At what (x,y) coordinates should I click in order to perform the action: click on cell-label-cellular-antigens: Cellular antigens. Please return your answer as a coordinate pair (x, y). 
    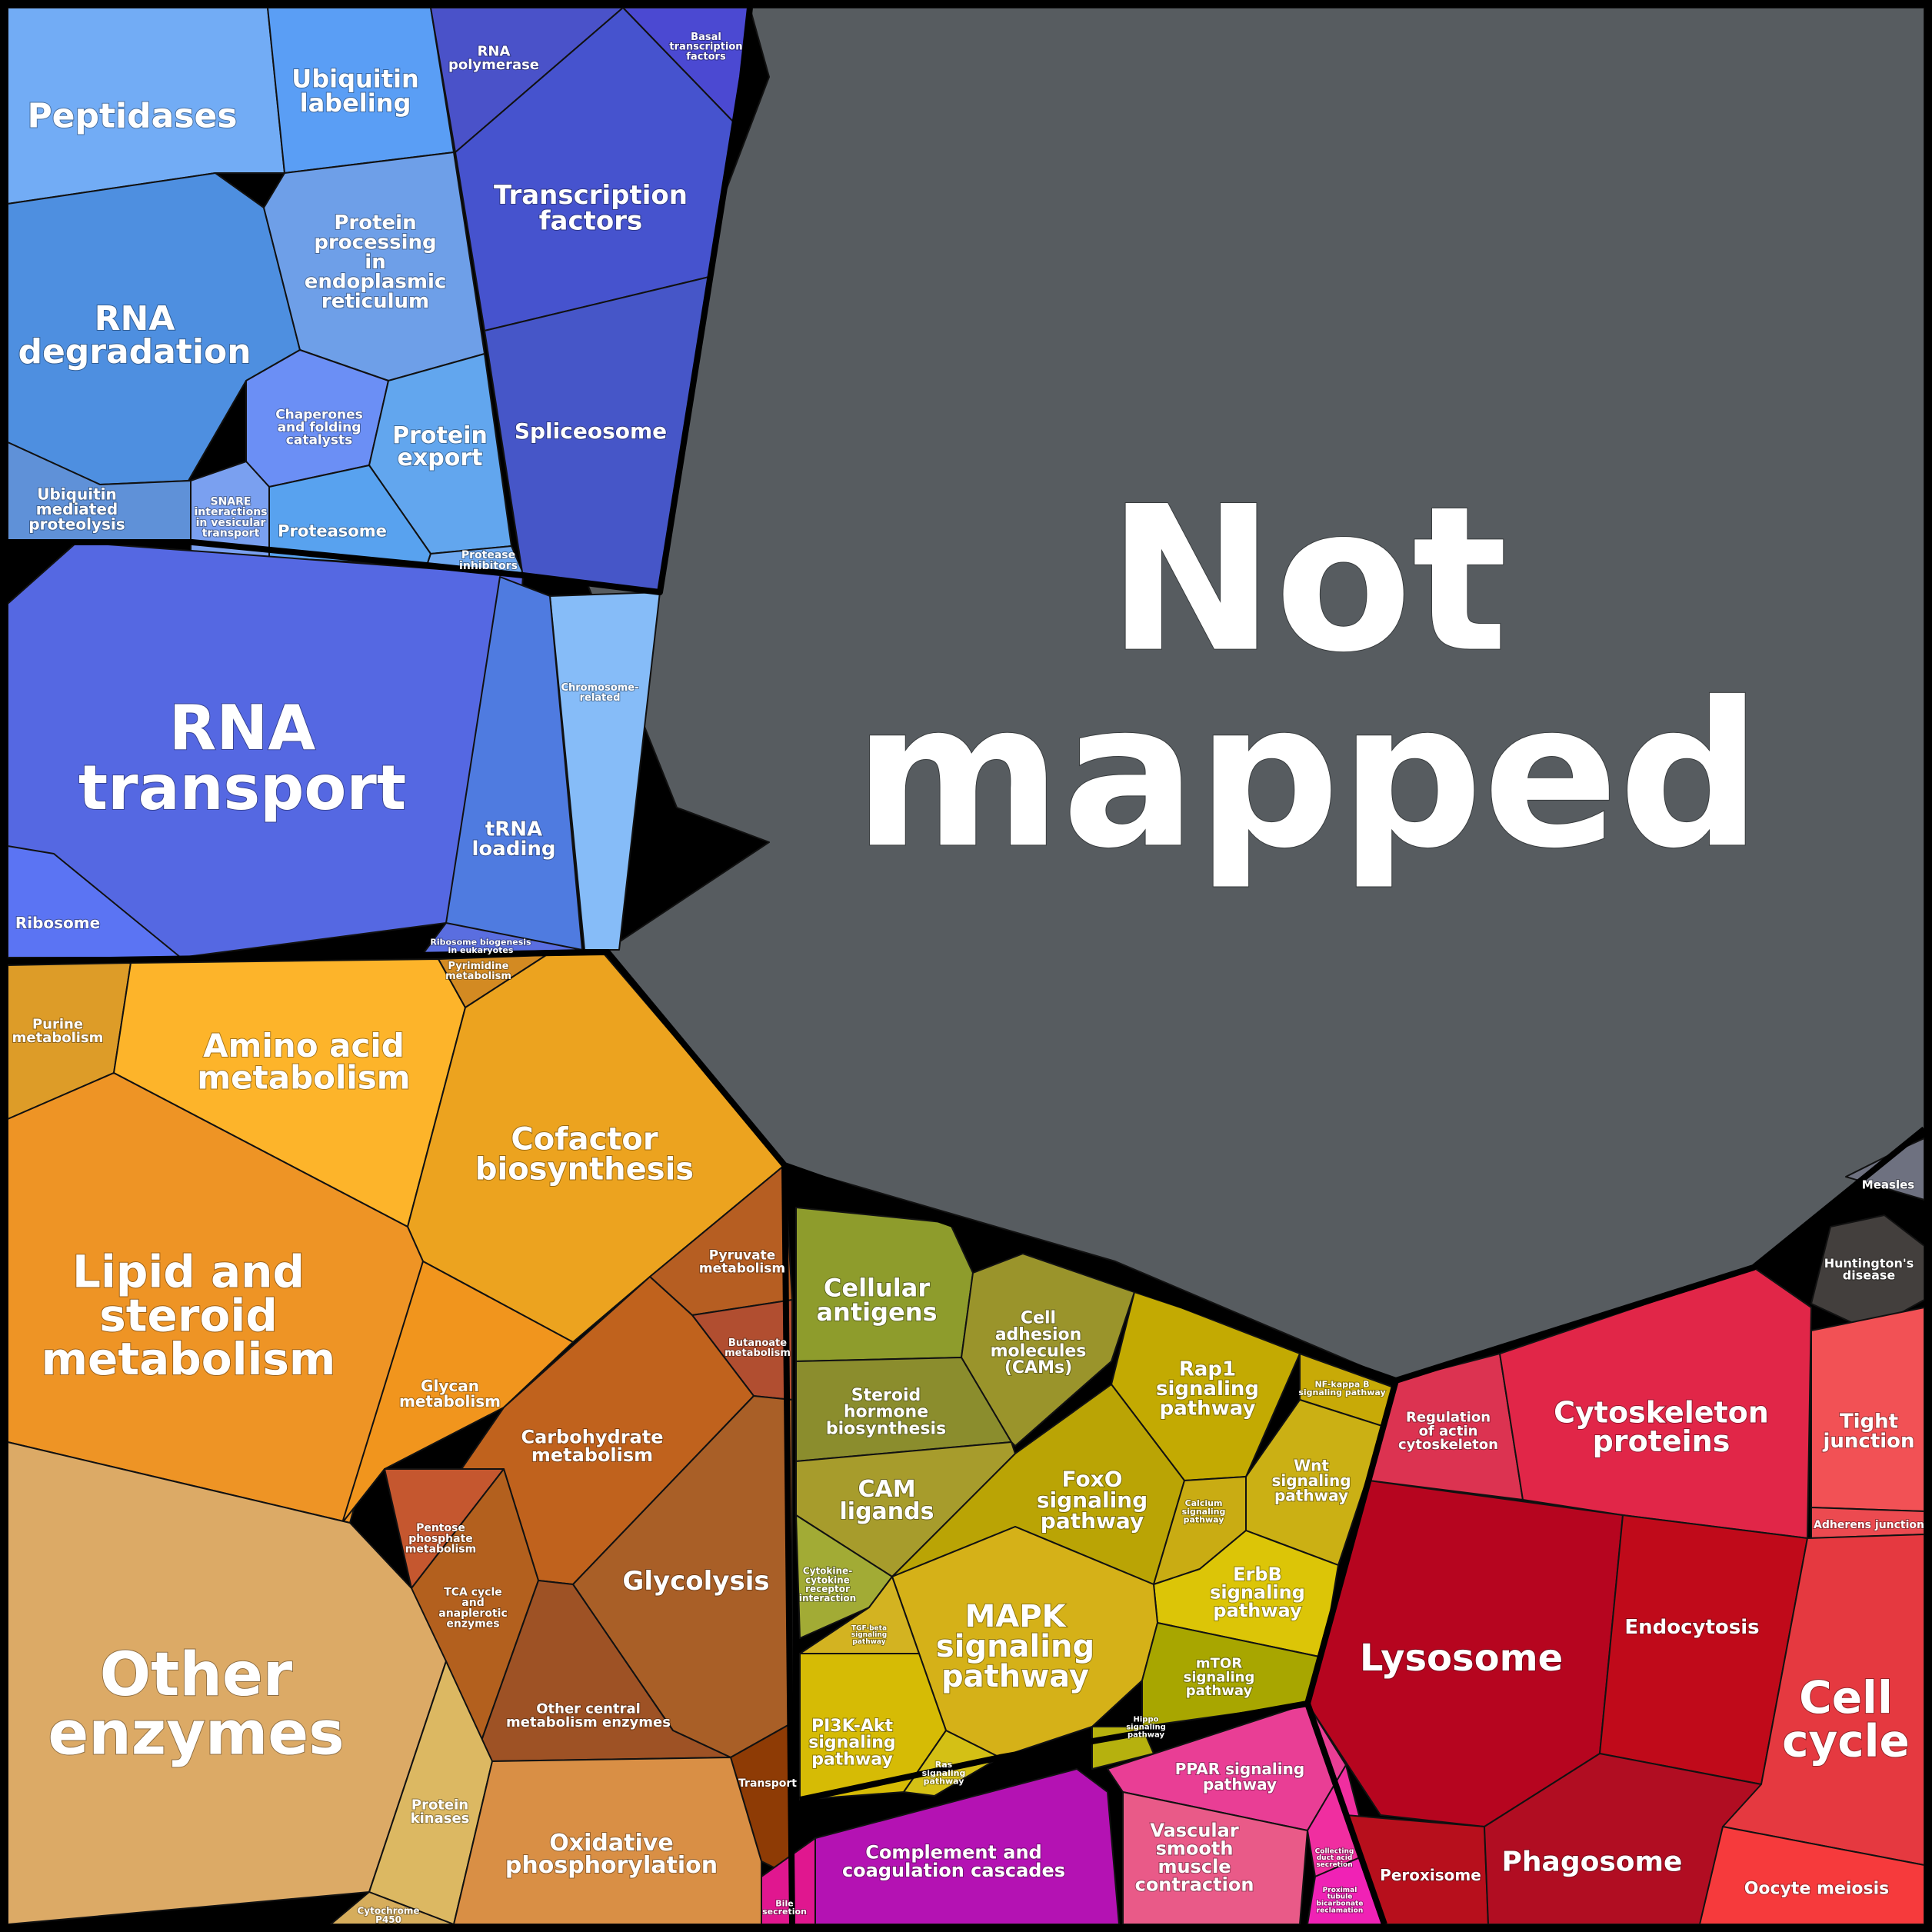
    Looking at the image, I should click on (876, 1300).